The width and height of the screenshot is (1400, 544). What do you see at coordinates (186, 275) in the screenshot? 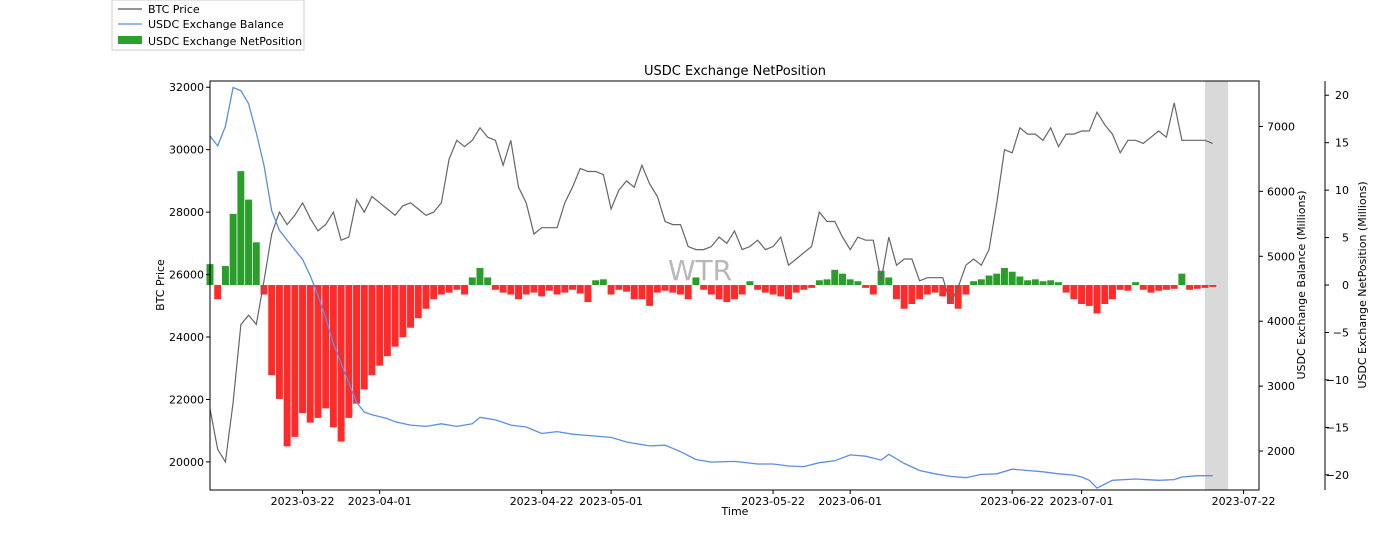
I see `y-left-tick-label: 26000` at bounding box center [186, 275].